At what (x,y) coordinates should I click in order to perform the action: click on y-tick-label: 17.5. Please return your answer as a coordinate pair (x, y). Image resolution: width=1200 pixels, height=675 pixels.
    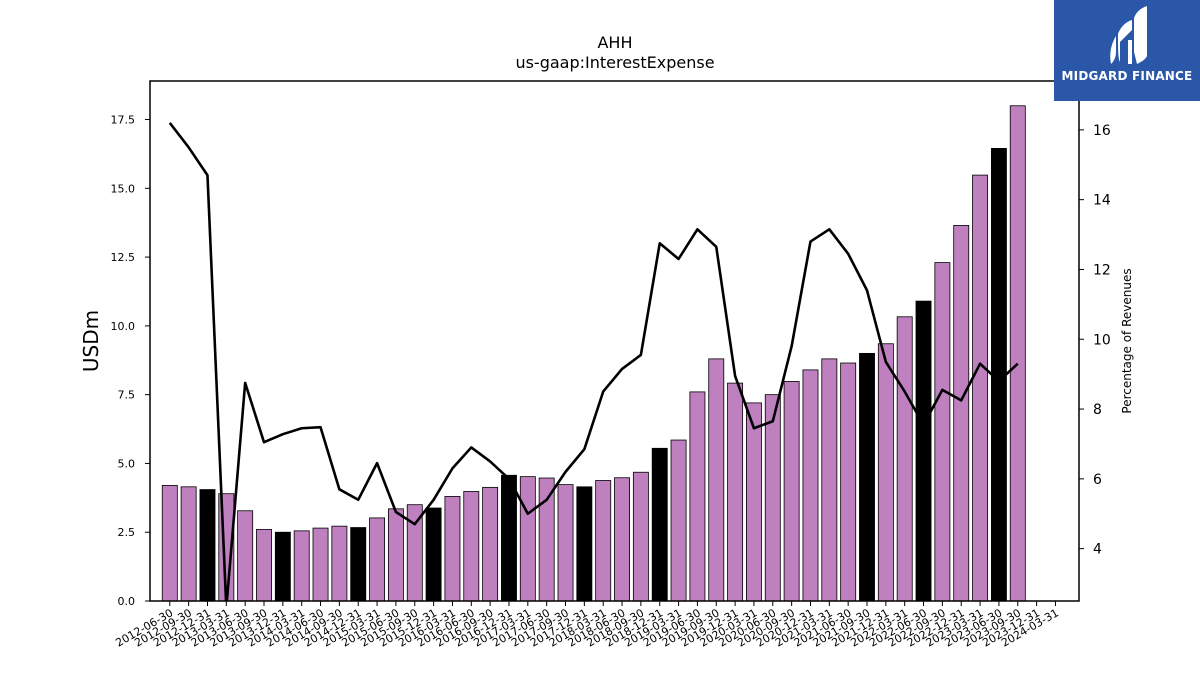
    Looking at the image, I should click on (123, 120).